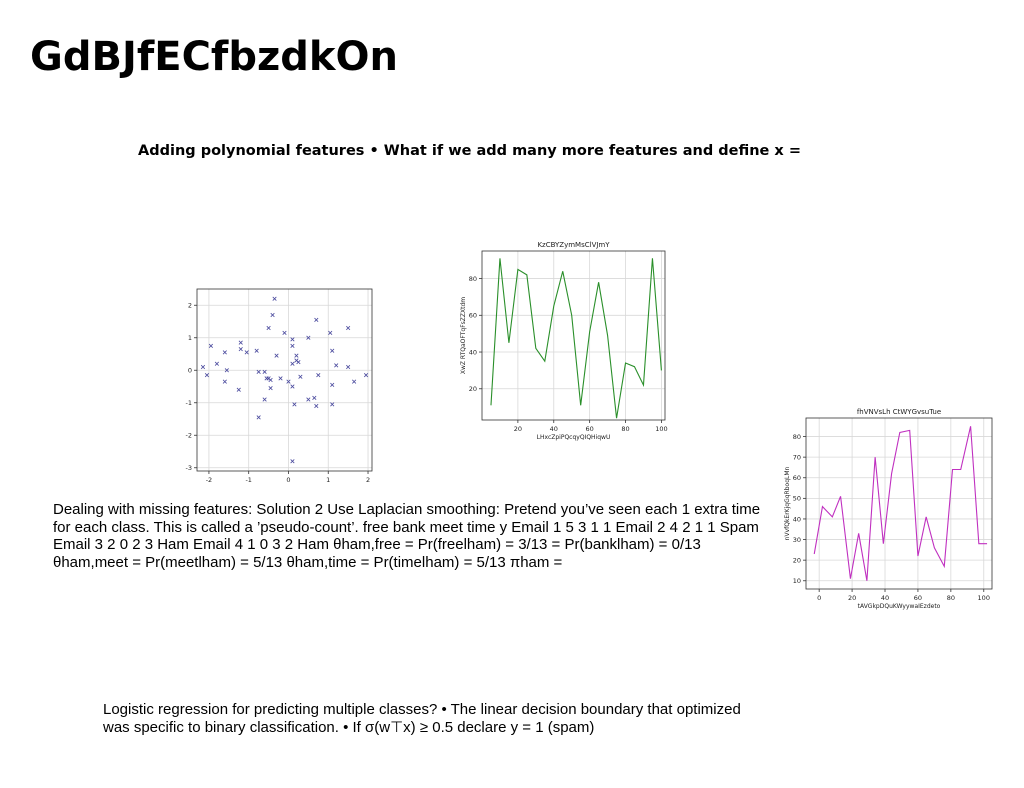 The height and width of the screenshot is (788, 1024). What do you see at coordinates (518, 429) in the screenshot?
I see `green-chart-x-tick-label: 20` at bounding box center [518, 429].